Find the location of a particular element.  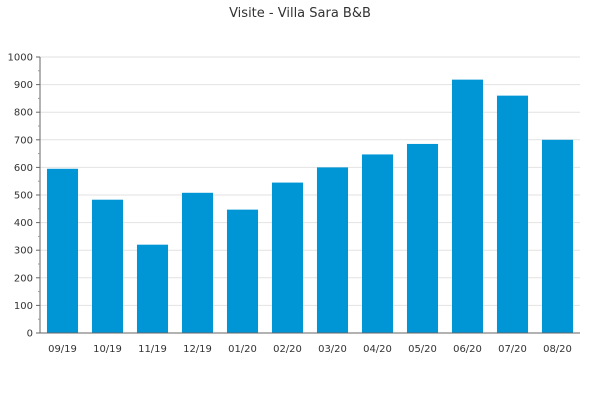

y-tick-label: 300 is located at coordinates (23, 251).